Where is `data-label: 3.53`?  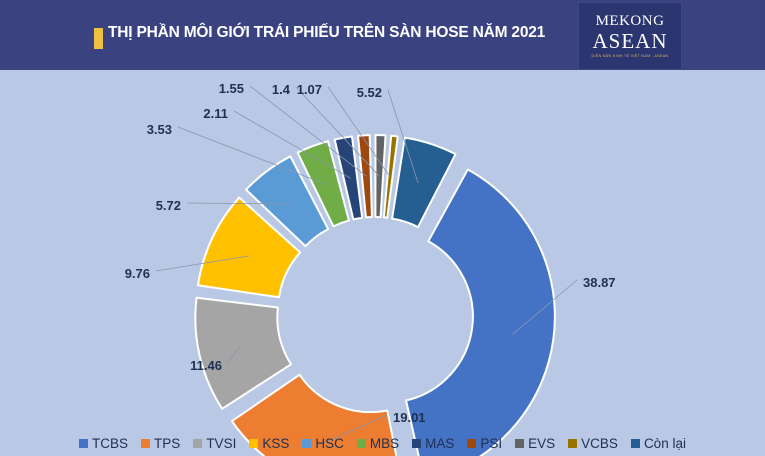 data-label: 3.53 is located at coordinates (159, 129).